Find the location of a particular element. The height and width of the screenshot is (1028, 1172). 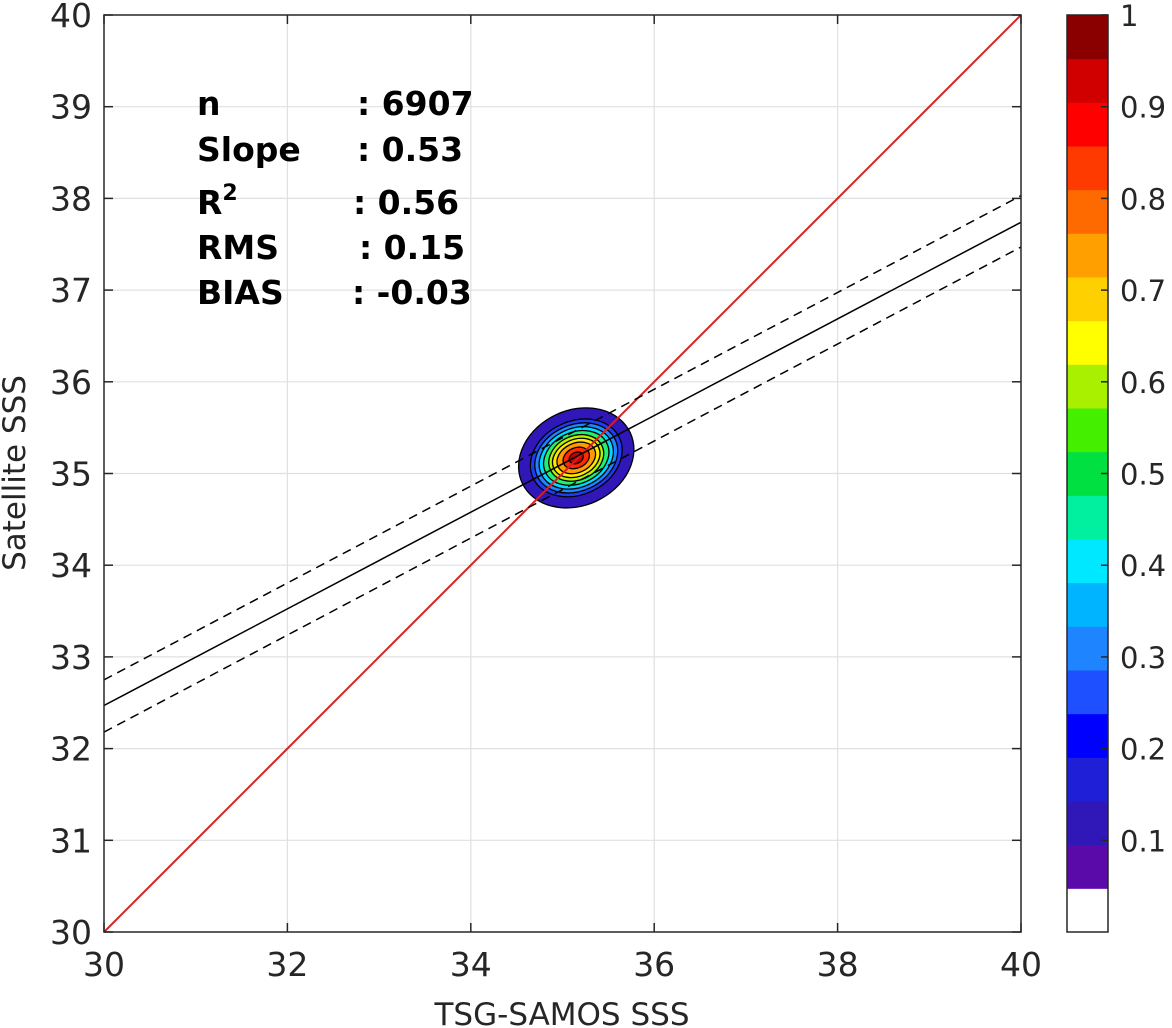

y-tick-label: 38 is located at coordinates (71, 198).